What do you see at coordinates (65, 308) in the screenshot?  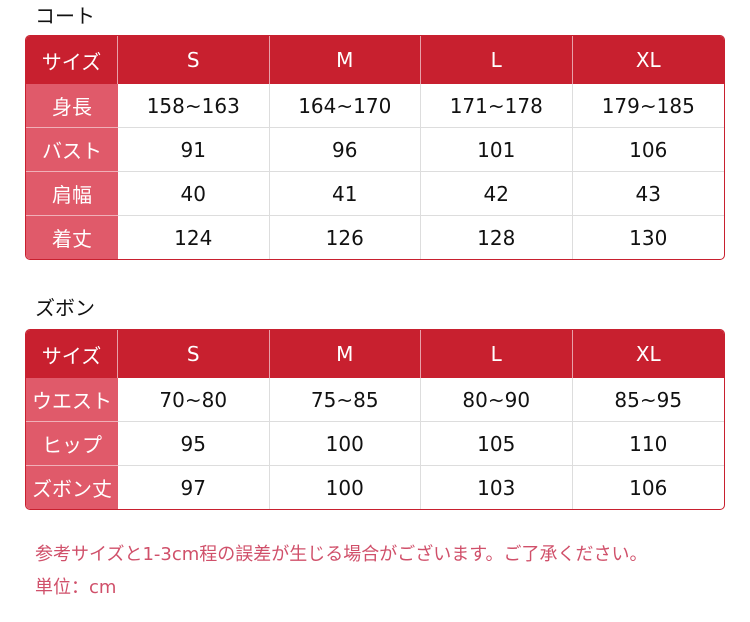 I see `pants-title: ズボン` at bounding box center [65, 308].